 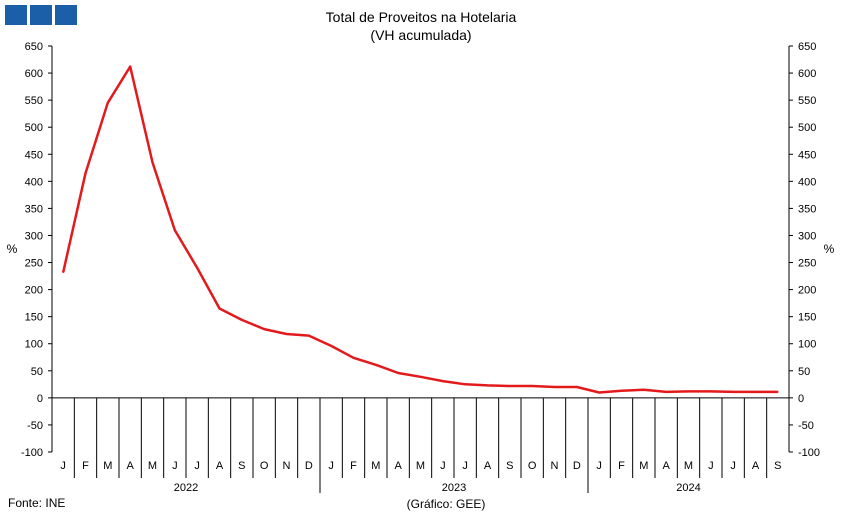 What do you see at coordinates (34, 155) in the screenshot?
I see `y-tick-label-left: 450` at bounding box center [34, 155].